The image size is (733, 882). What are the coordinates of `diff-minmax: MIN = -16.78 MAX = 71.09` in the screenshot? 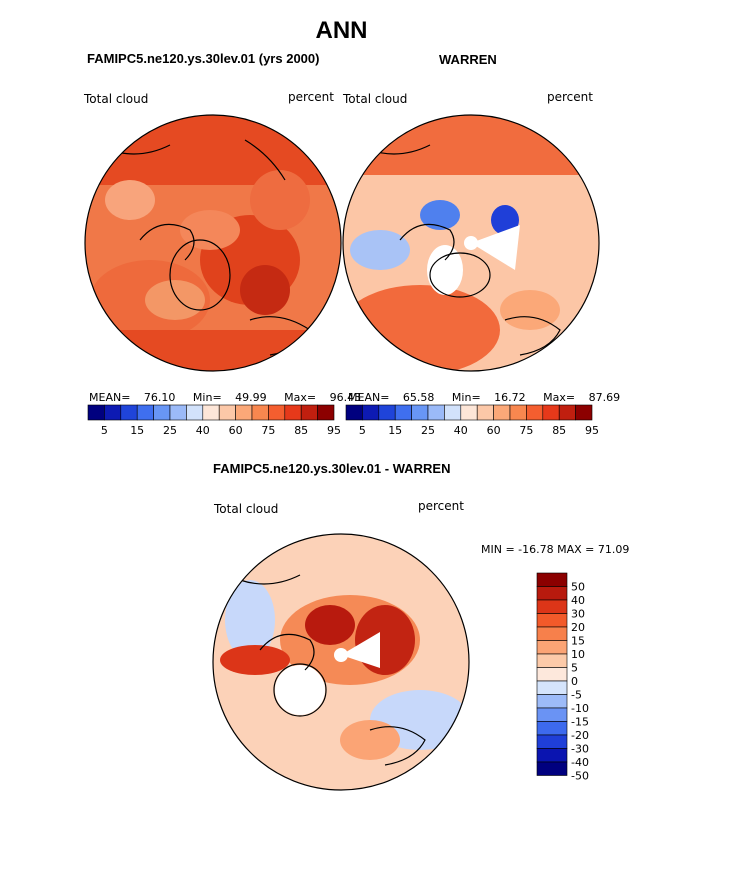 It's located at (555, 549).